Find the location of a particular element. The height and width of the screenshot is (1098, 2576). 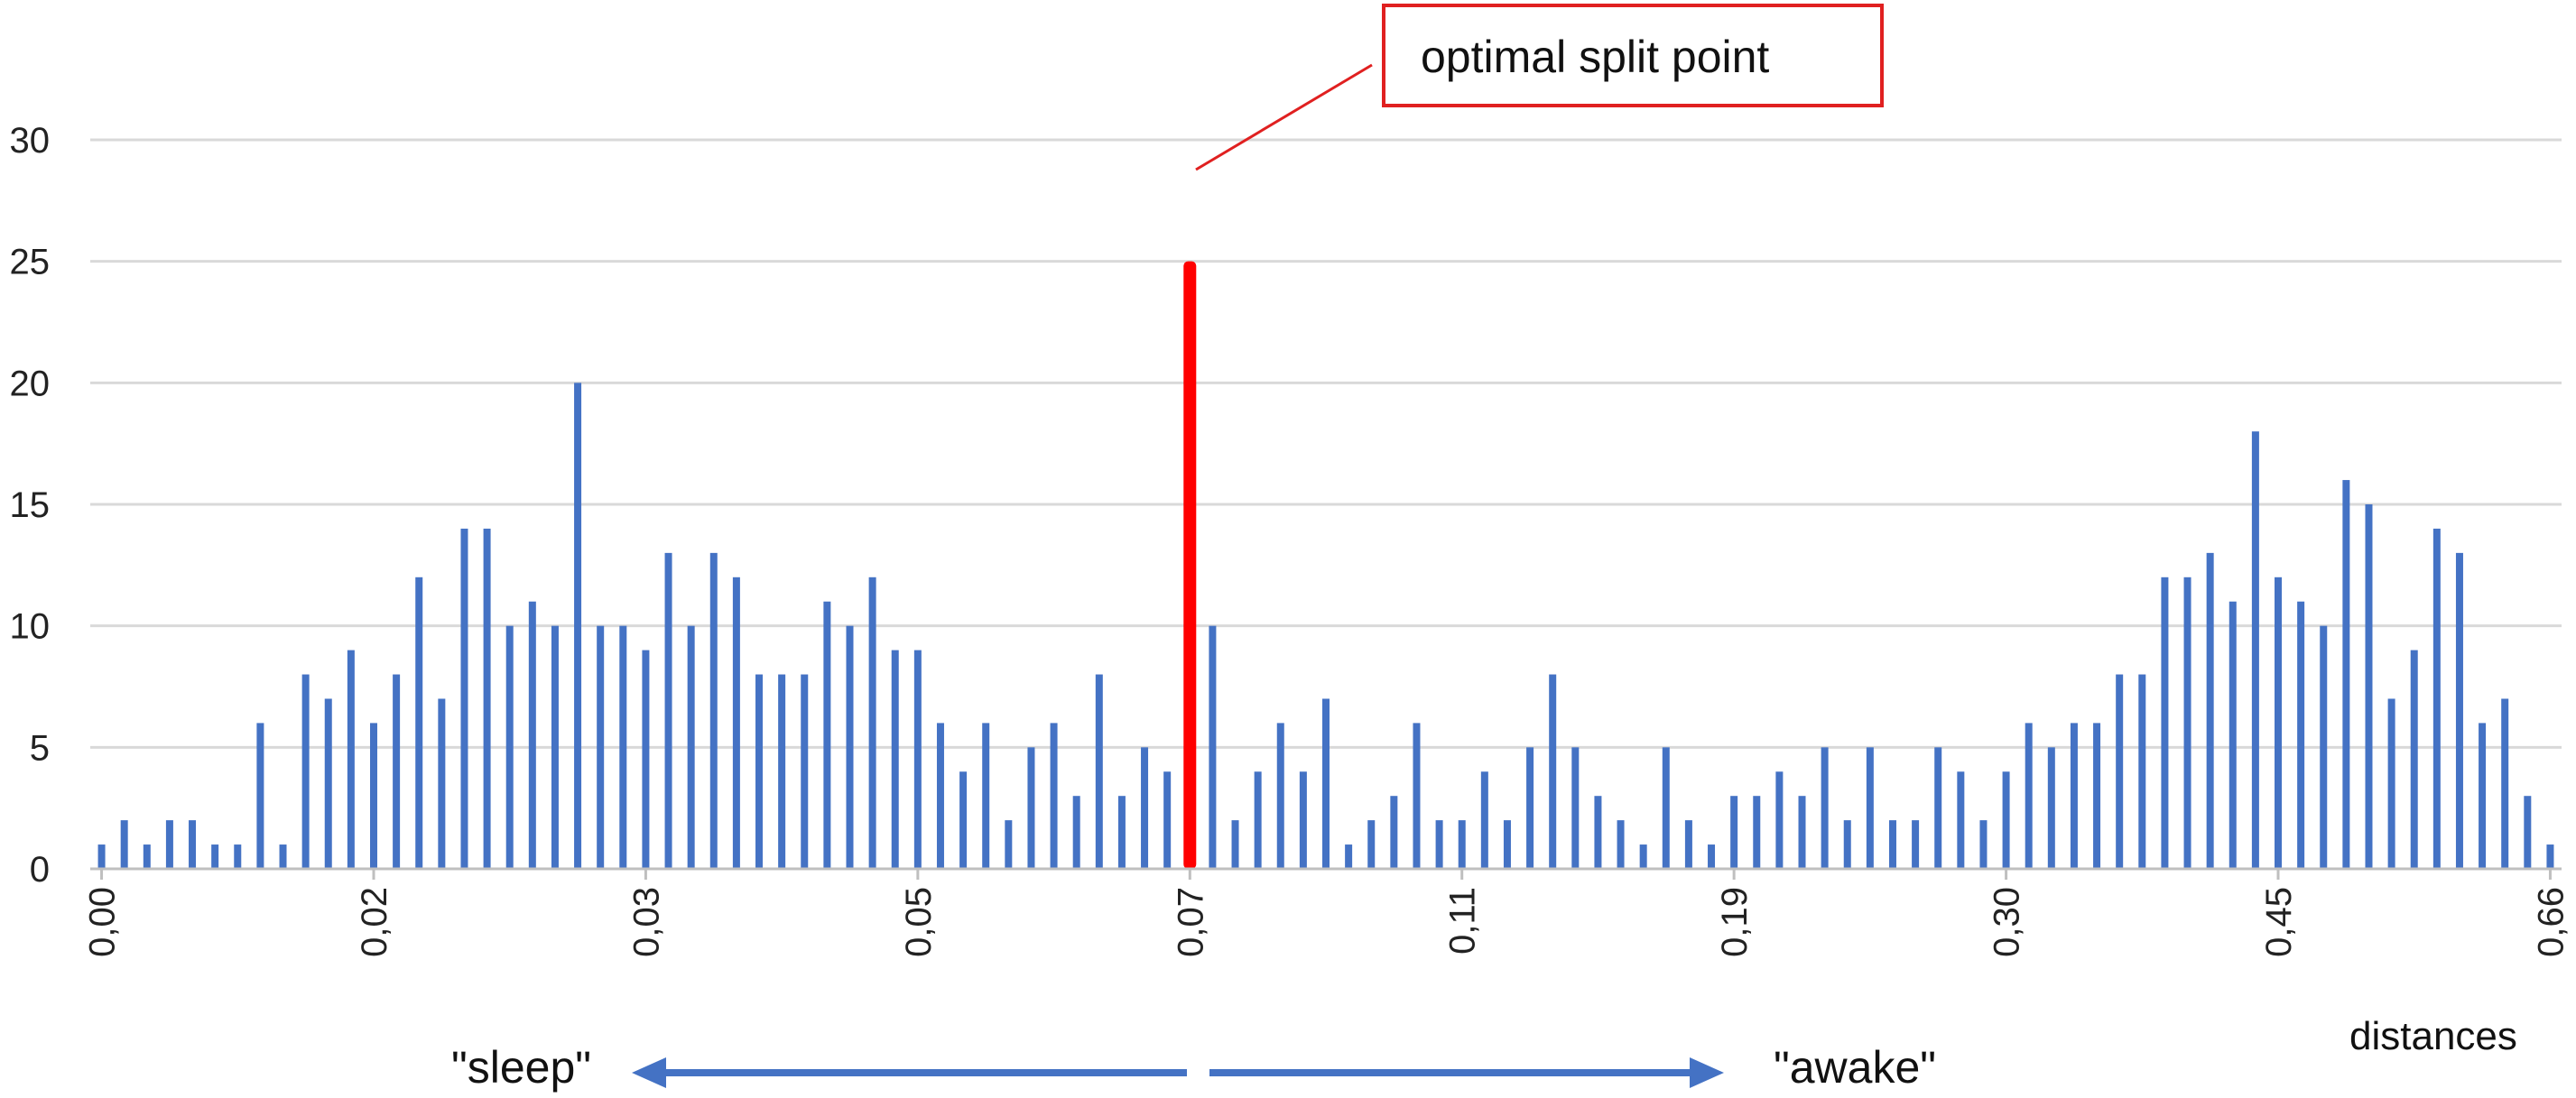

y-tick-label: 25 is located at coordinates (31, 262).